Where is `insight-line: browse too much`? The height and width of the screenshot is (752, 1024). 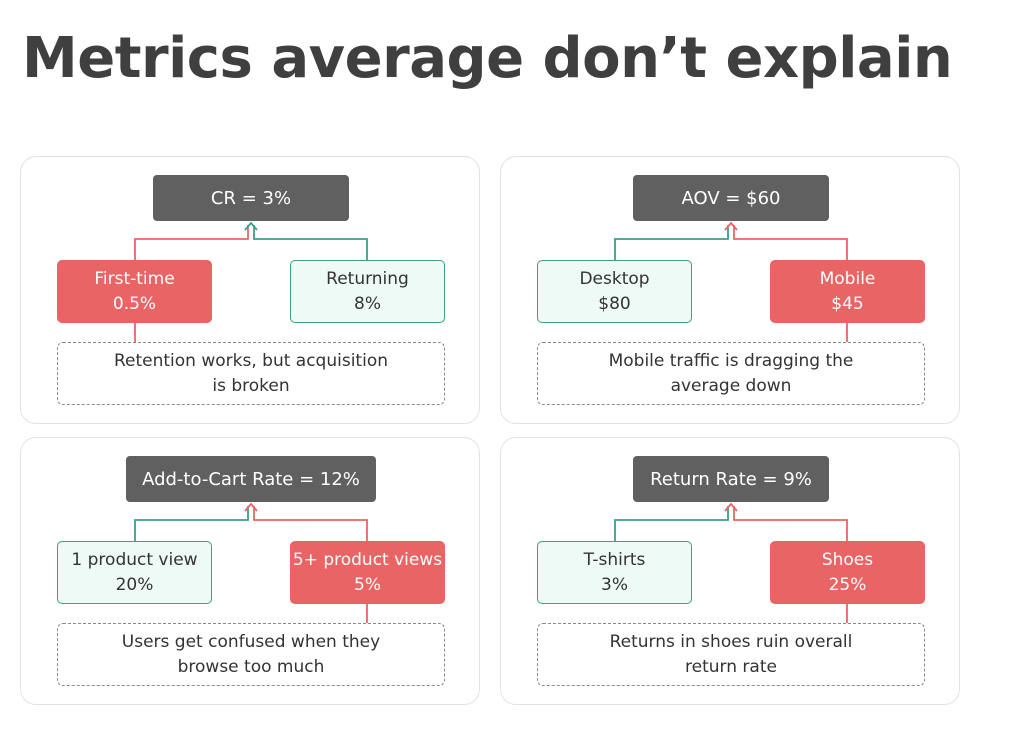 insight-line: browse too much is located at coordinates (251, 666).